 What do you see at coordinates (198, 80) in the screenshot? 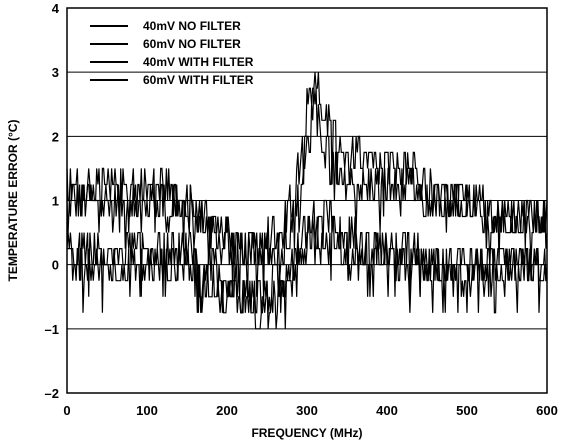
I see `legend-label: 60mV WITH FILTER` at bounding box center [198, 80].